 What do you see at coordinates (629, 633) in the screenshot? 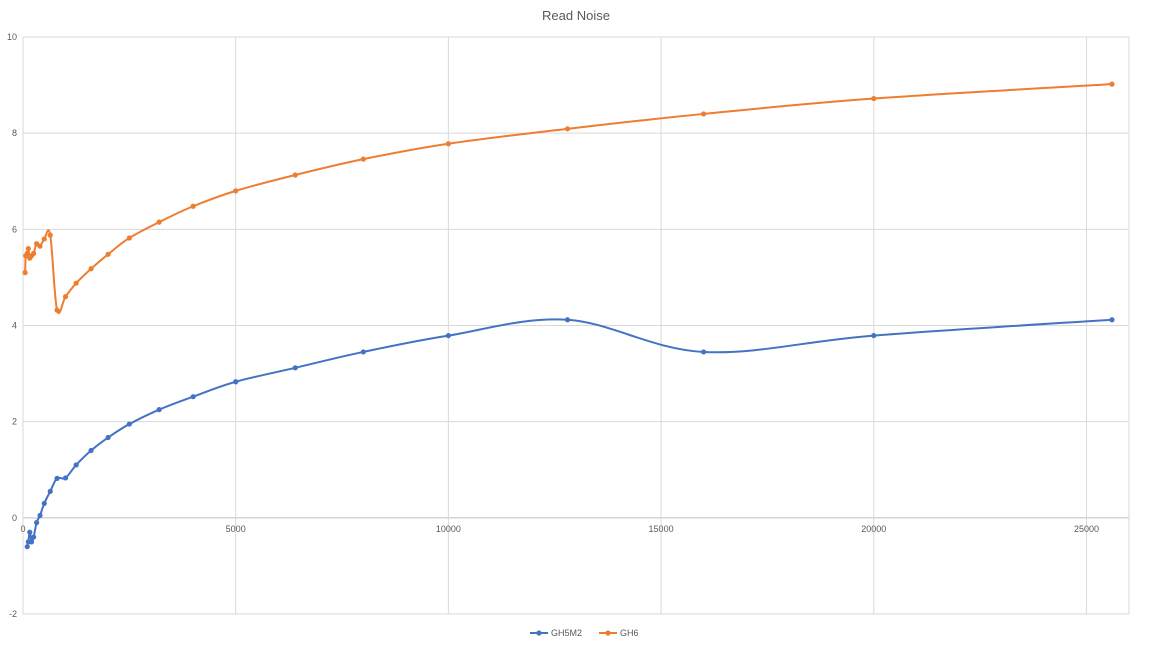
I see `legend-label: GH6` at bounding box center [629, 633].